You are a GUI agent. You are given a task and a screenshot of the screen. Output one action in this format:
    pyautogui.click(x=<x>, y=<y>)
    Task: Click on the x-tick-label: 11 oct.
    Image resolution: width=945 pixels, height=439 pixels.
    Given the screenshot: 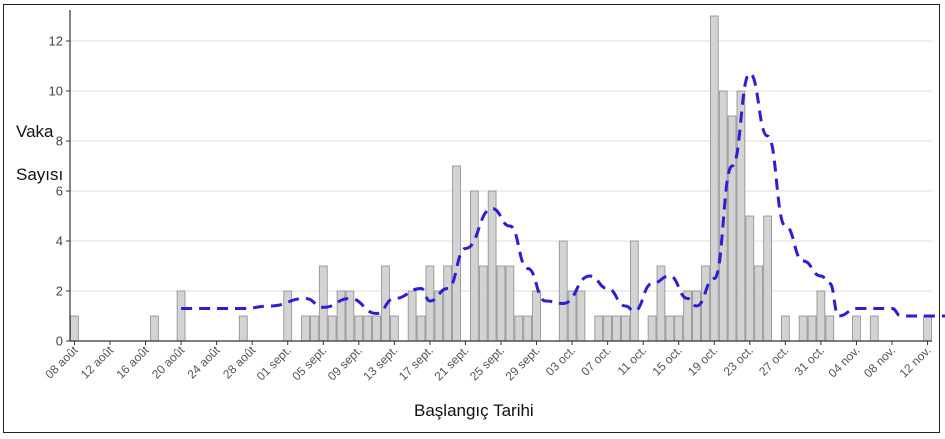 What is the action you would take?
    pyautogui.click(x=632, y=360)
    